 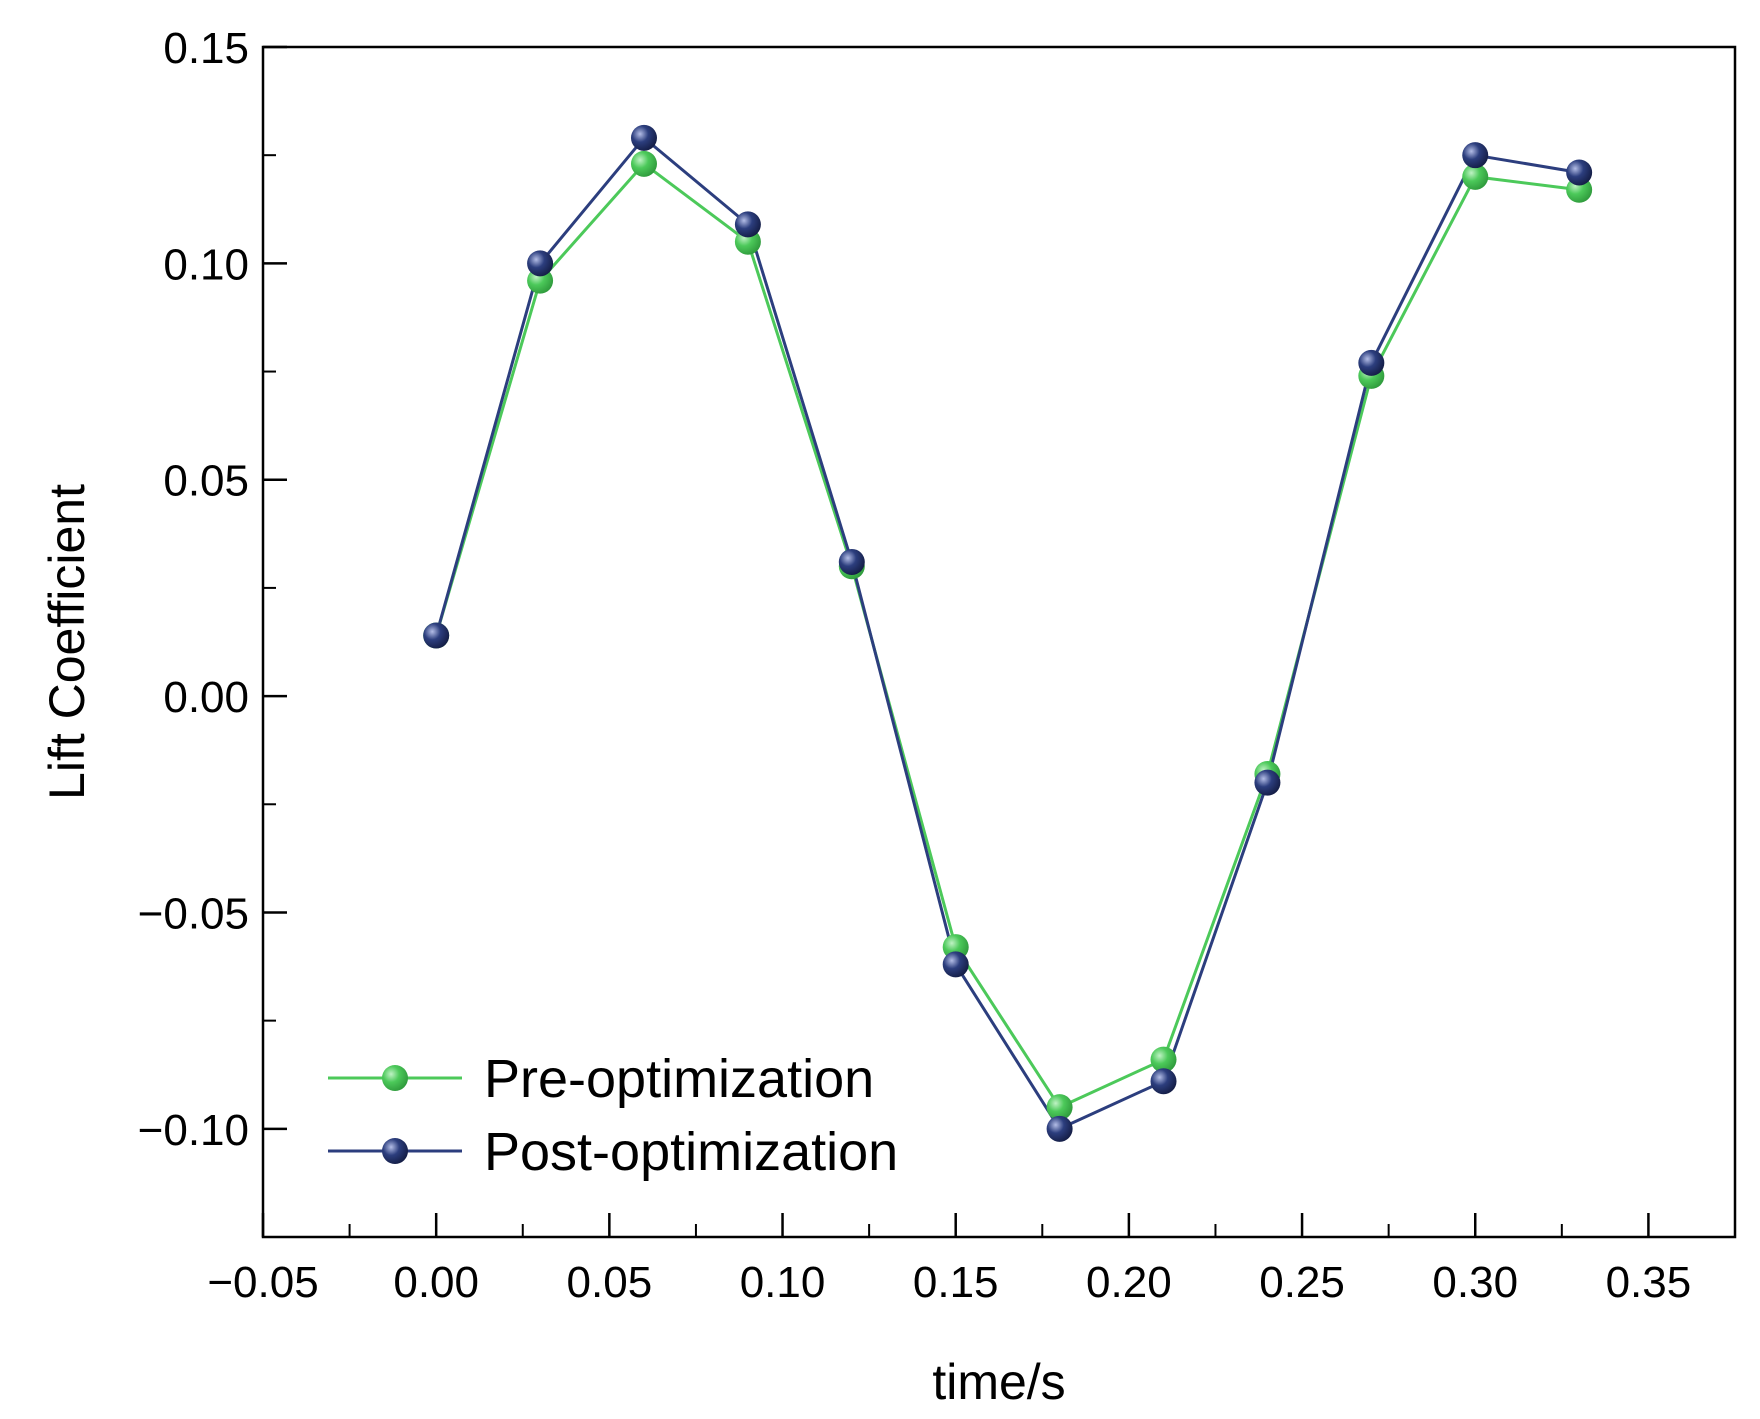 I want to click on y-axis-ticks: −0.10 −0.05 0.00 0.05 0.10 0.15, so click(x=212, y=589).